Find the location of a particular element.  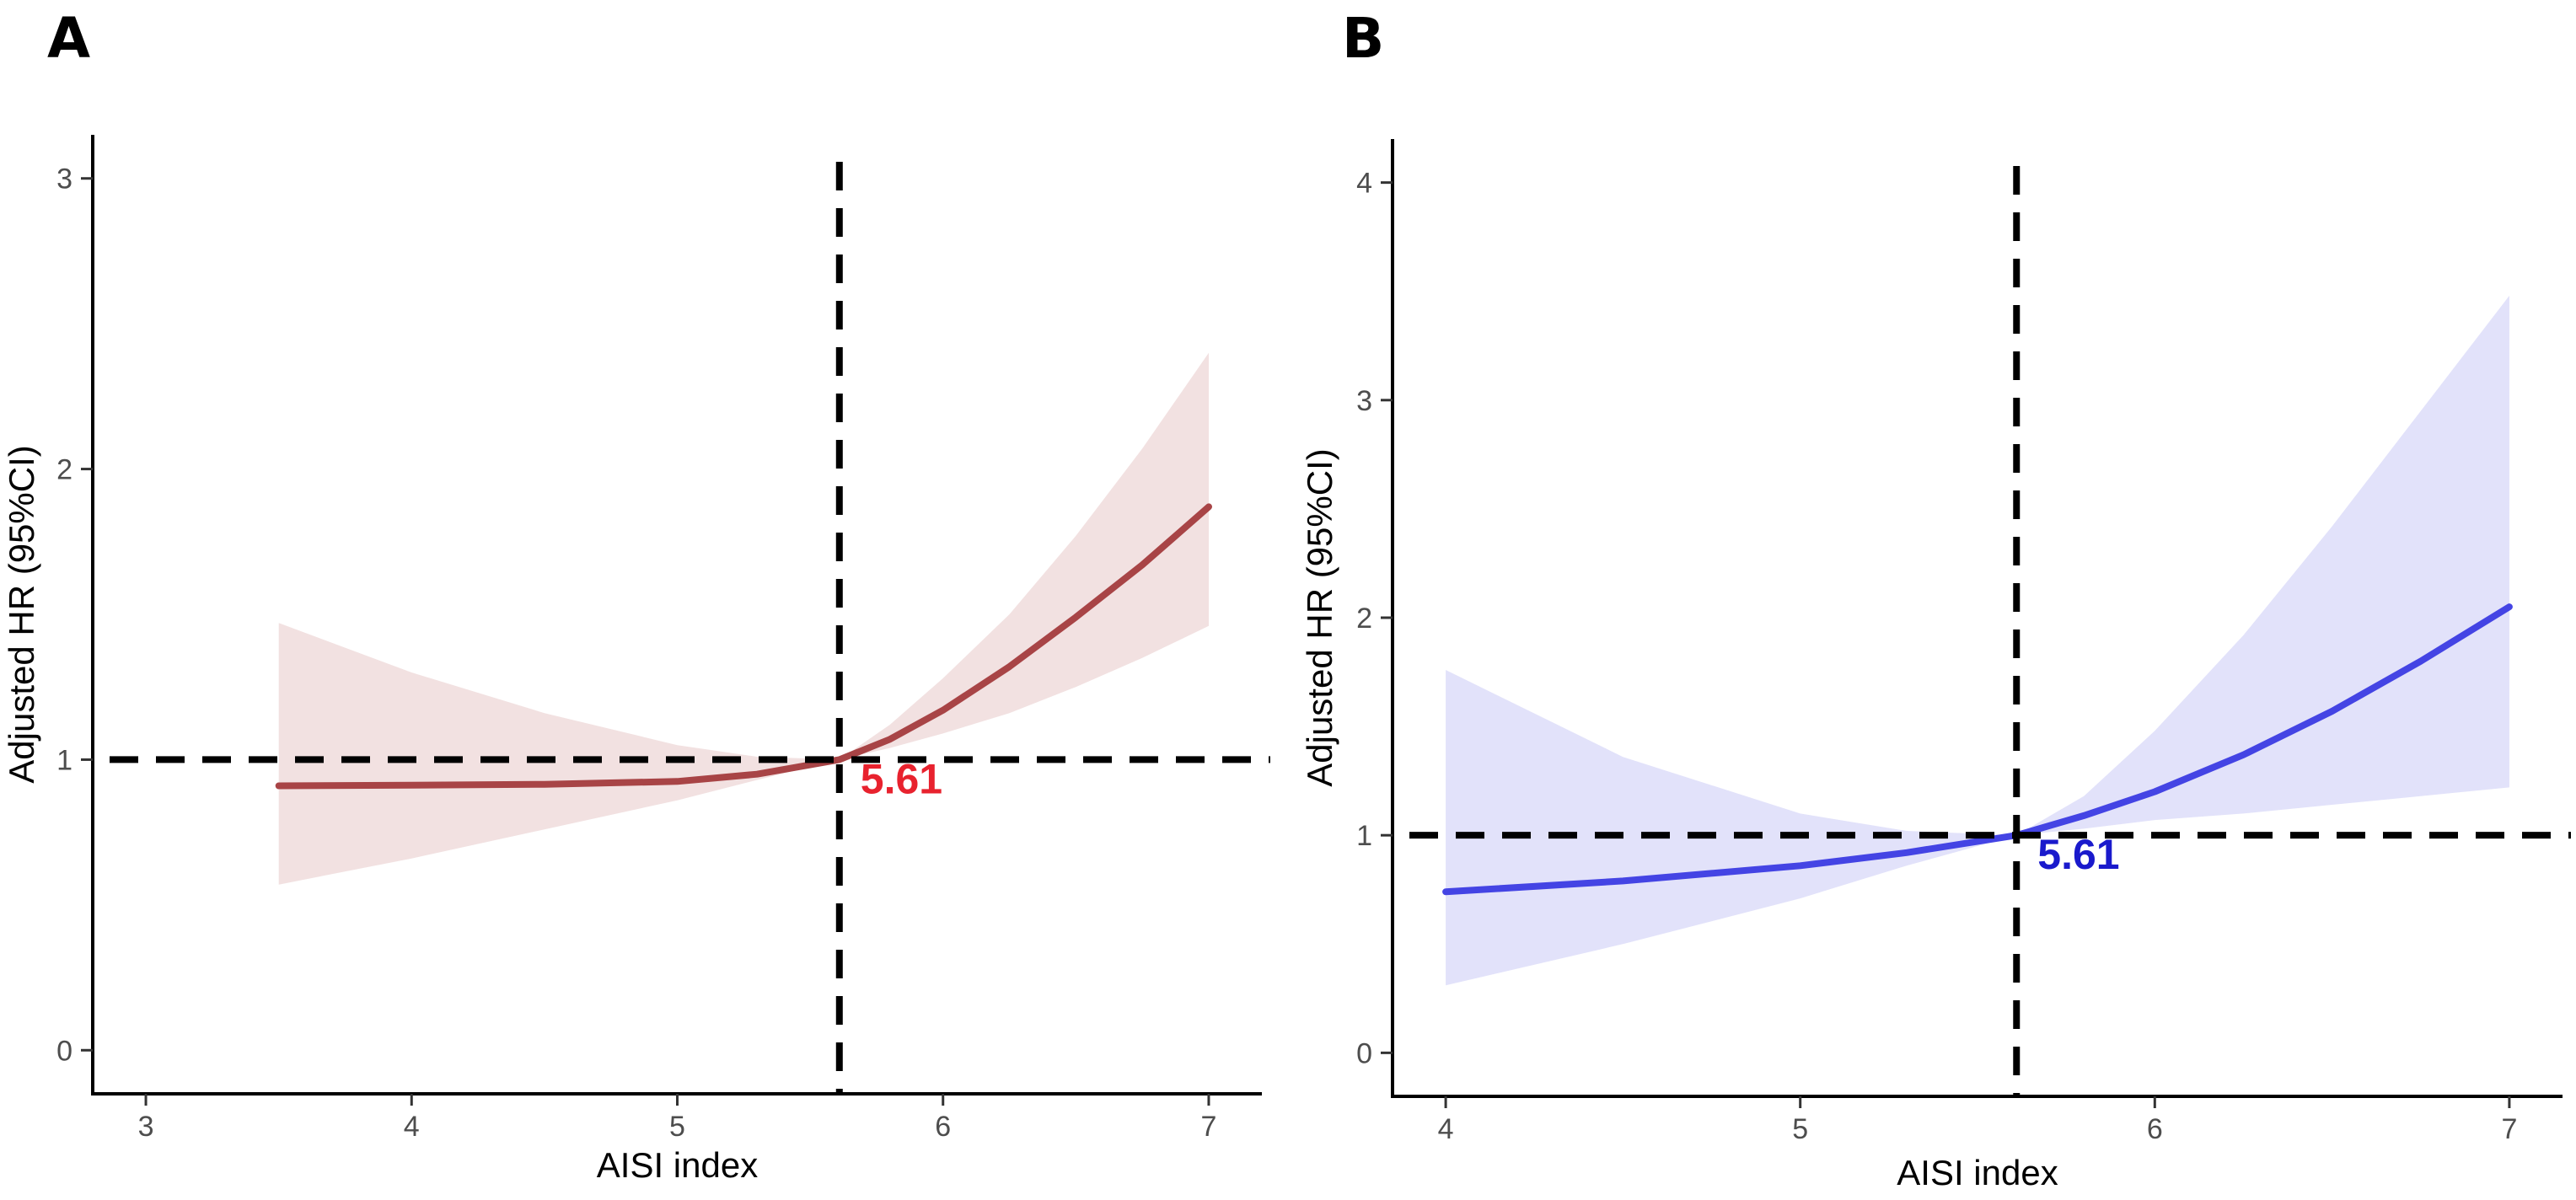

panel-label-a: A is located at coordinates (68, 38).